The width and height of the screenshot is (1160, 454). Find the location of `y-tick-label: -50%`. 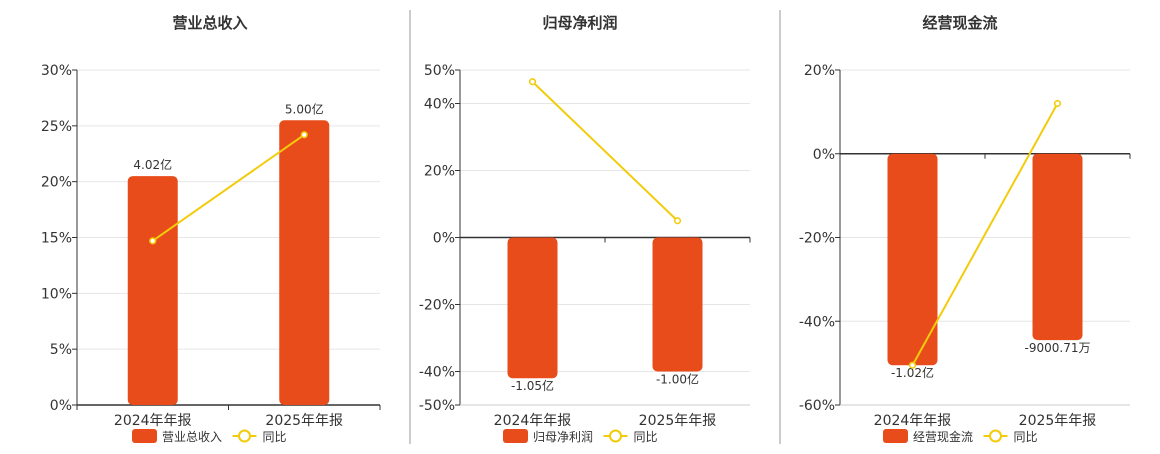

y-tick-label: -50% is located at coordinates (437, 406).